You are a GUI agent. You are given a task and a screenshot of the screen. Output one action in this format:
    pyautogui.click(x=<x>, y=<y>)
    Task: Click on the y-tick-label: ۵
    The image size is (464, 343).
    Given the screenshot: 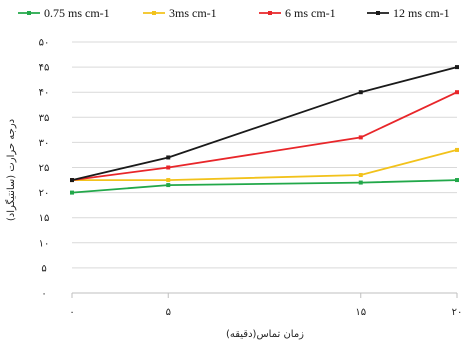 What is the action you would take?
    pyautogui.click(x=43, y=268)
    